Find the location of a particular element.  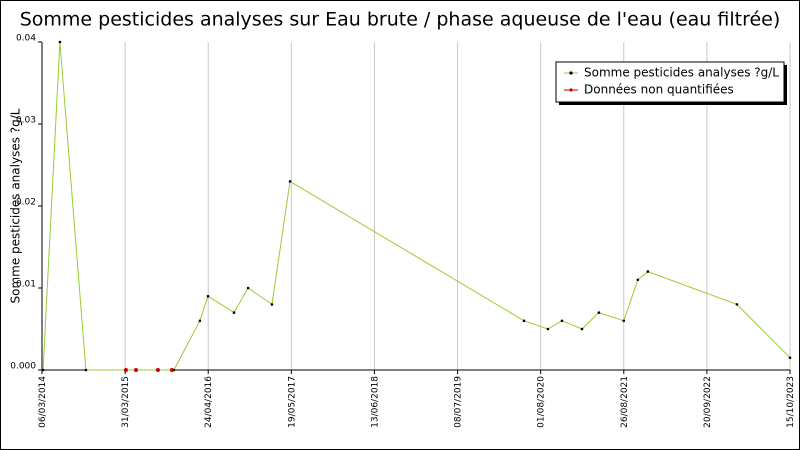

x-tick-label: 19/05/2017 is located at coordinates (292, 402).